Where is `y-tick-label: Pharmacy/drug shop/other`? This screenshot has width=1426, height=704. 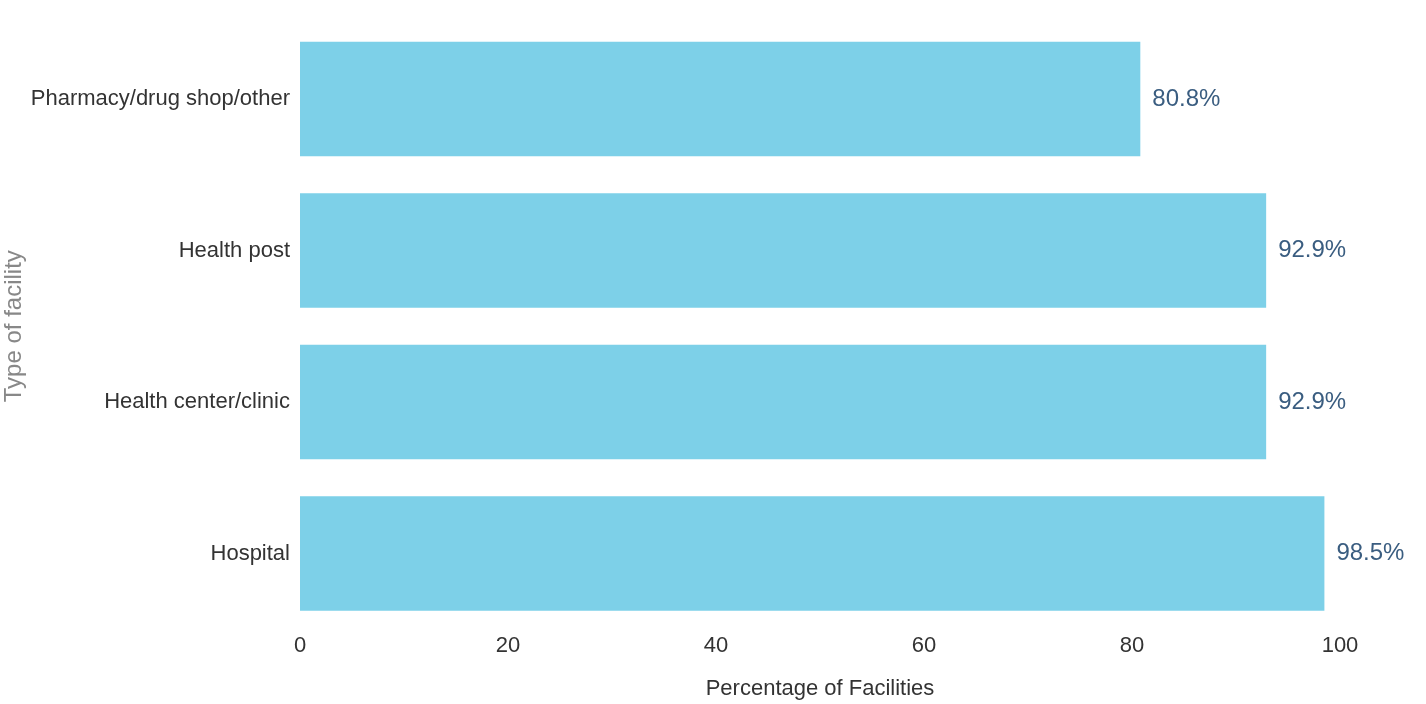
y-tick-label: Pharmacy/drug shop/other is located at coordinates (160, 98).